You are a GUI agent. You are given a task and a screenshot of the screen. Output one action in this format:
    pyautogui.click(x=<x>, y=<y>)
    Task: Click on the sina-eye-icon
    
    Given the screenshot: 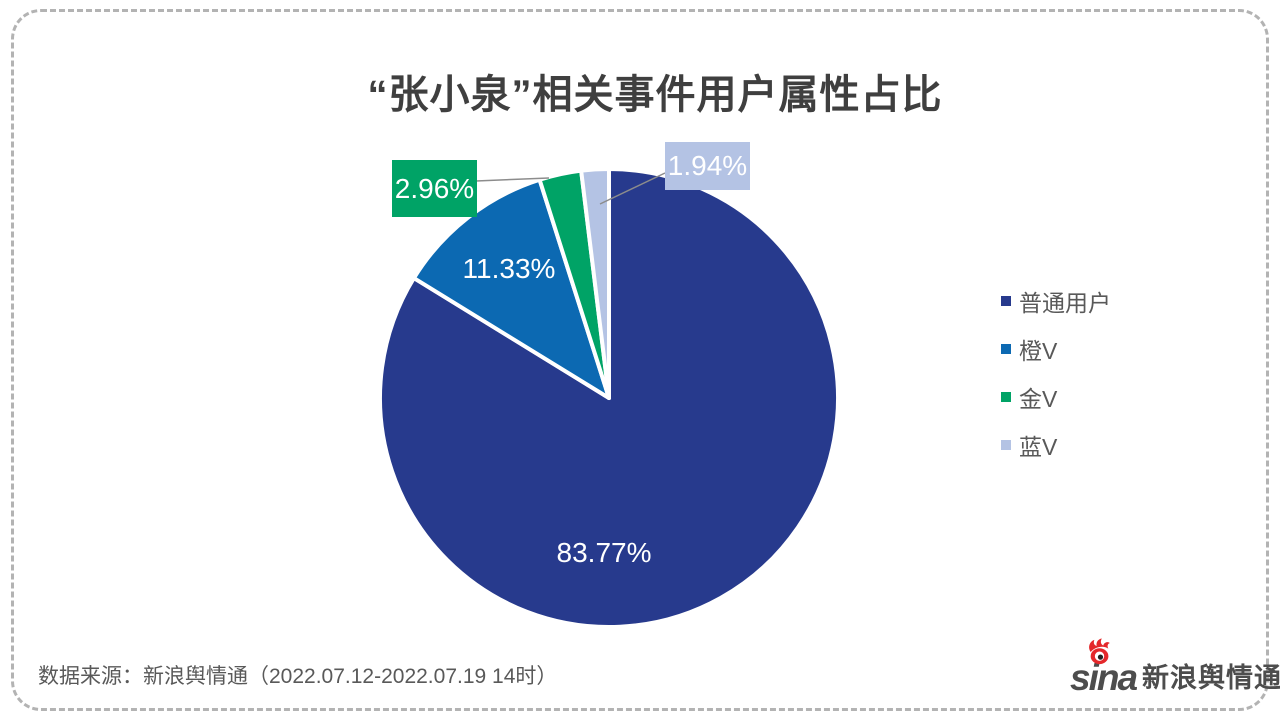 What is the action you would take?
    pyautogui.click(x=1099, y=651)
    